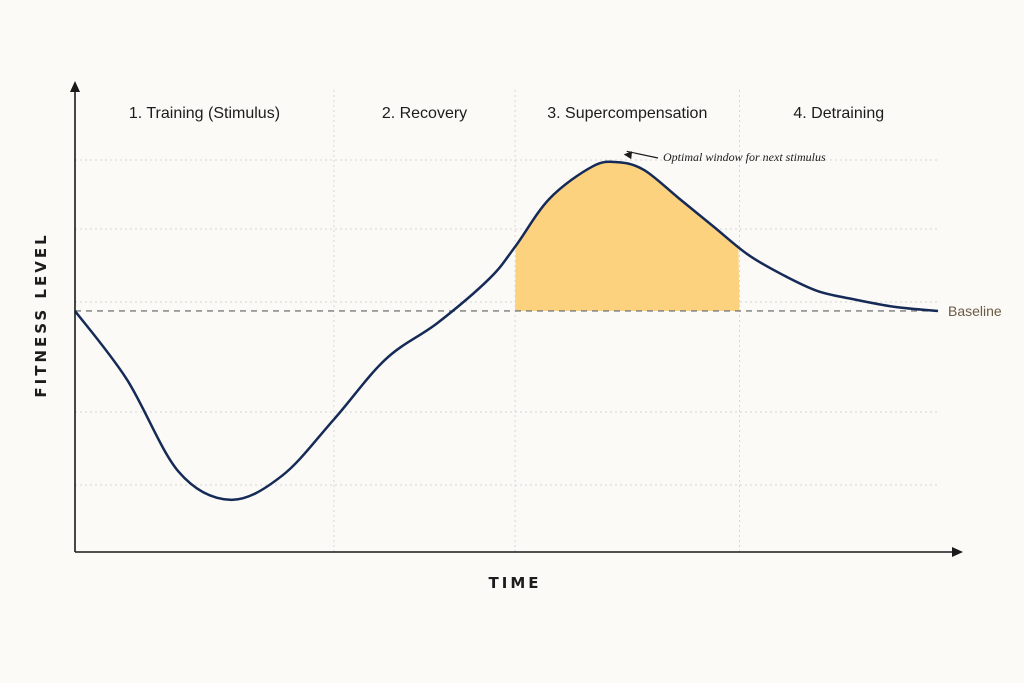  Describe the element at coordinates (41, 314) in the screenshot. I see `y-axis-title: FITNESS LEVEL` at that location.